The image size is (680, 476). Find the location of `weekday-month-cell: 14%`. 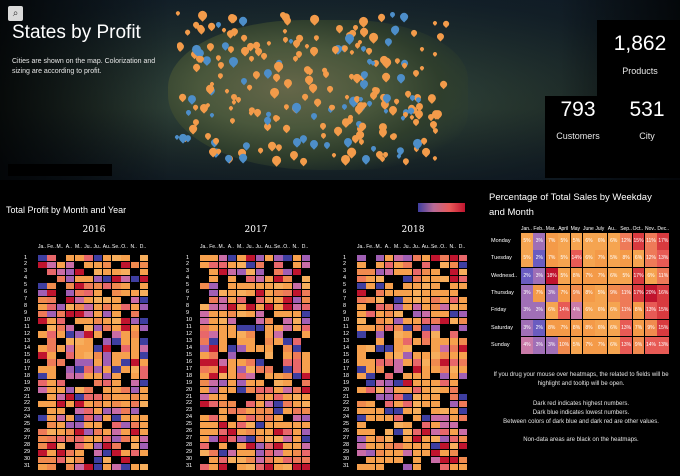

weekday-month-cell: 14% is located at coordinates (564, 310).